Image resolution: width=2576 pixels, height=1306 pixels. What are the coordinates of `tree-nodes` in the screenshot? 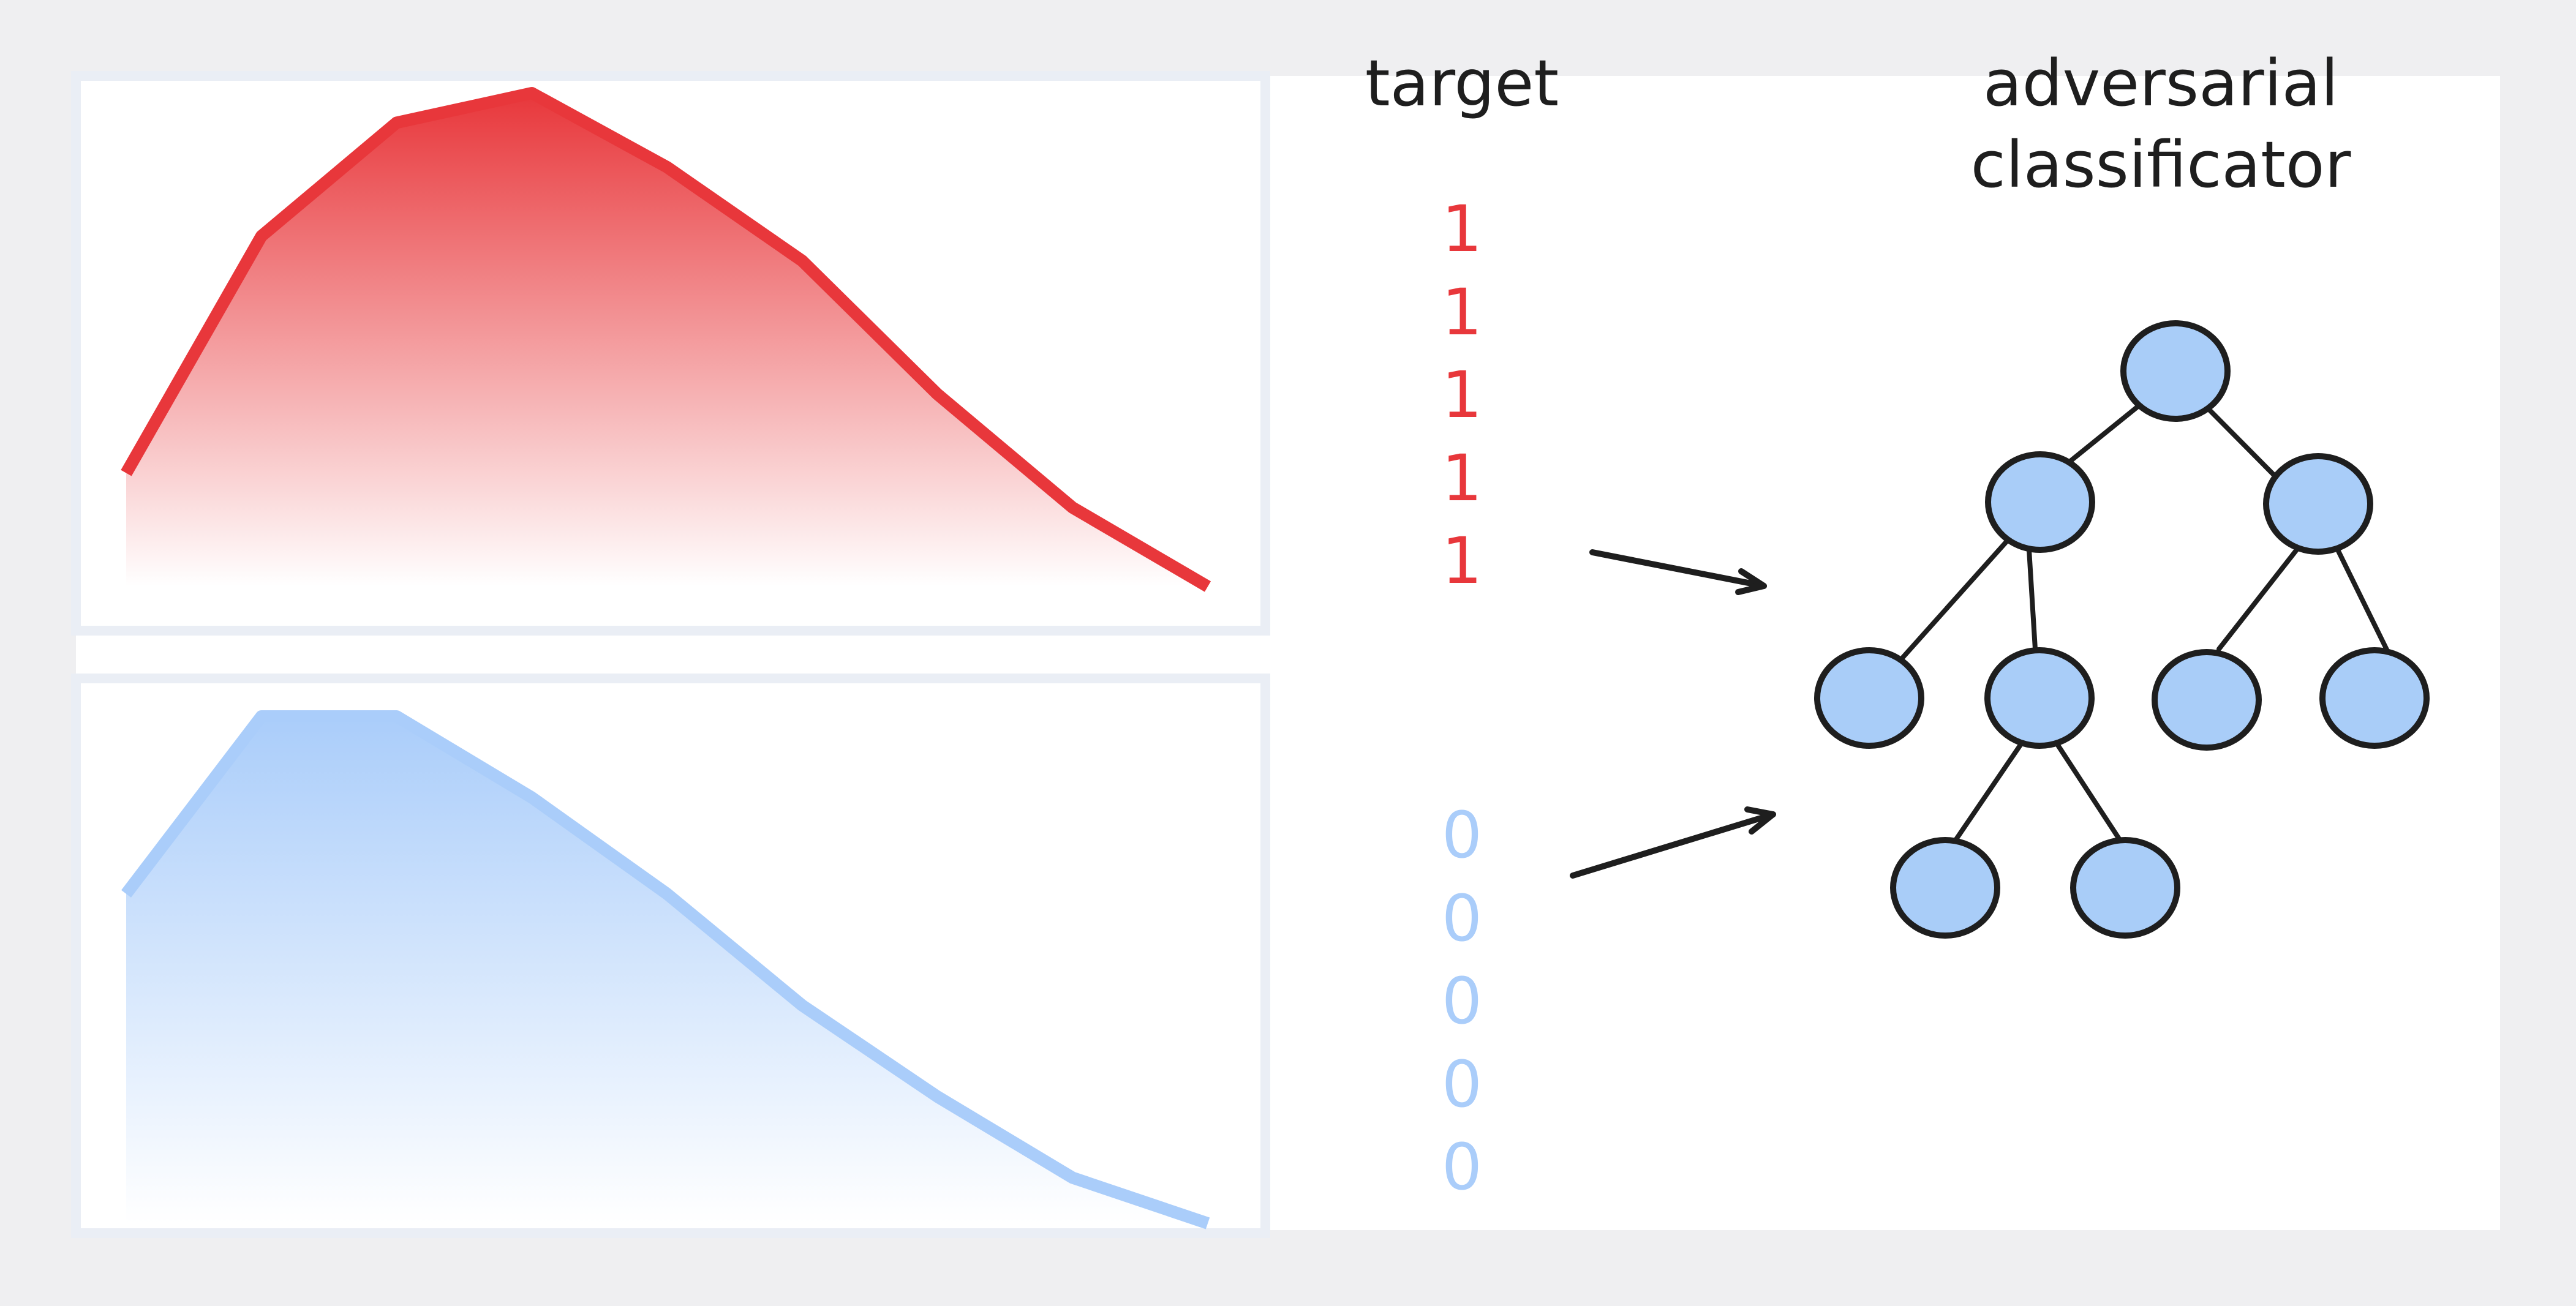 It's located at (2122, 630).